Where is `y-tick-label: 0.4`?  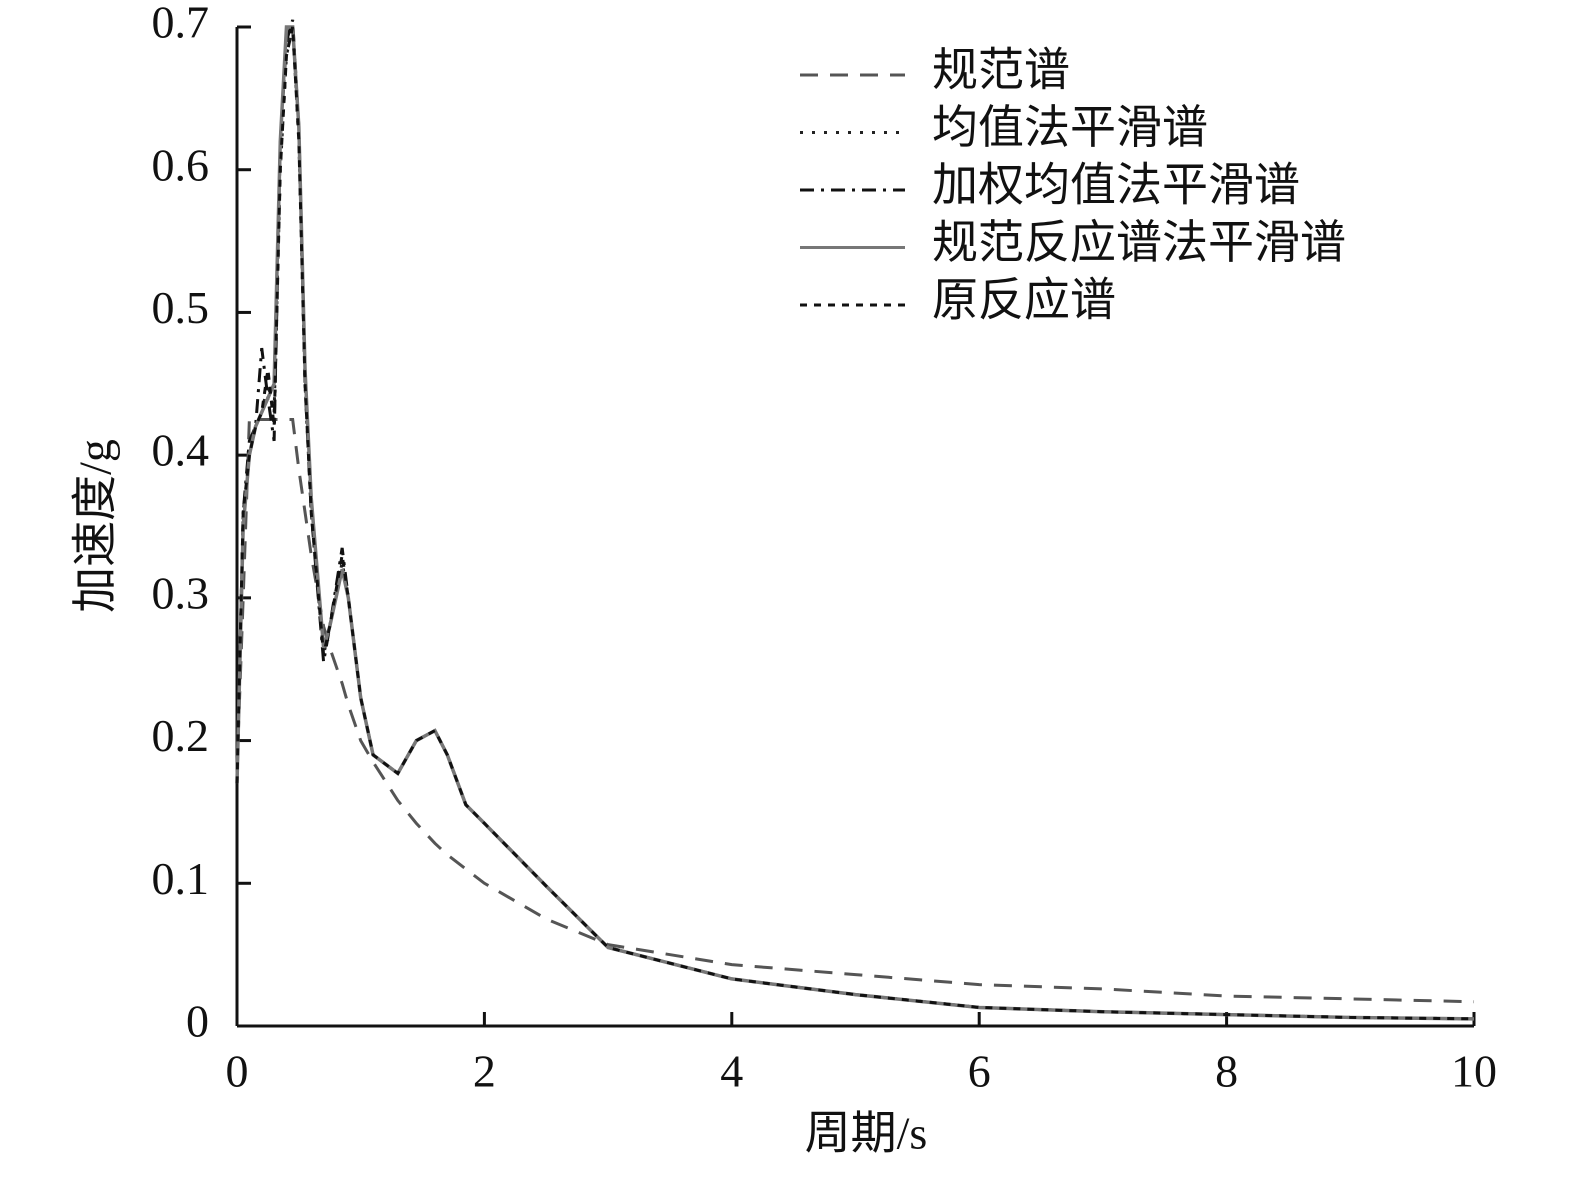 y-tick-label: 0.4 is located at coordinates (181, 450).